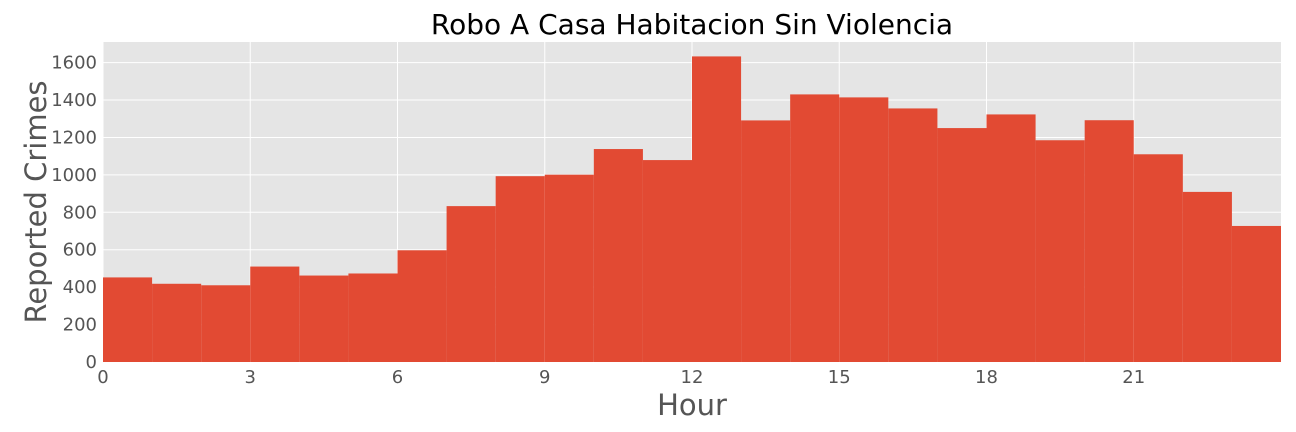 The height and width of the screenshot is (432, 1296). Describe the element at coordinates (80, 325) in the screenshot. I see `y-tick-label: 200` at that location.